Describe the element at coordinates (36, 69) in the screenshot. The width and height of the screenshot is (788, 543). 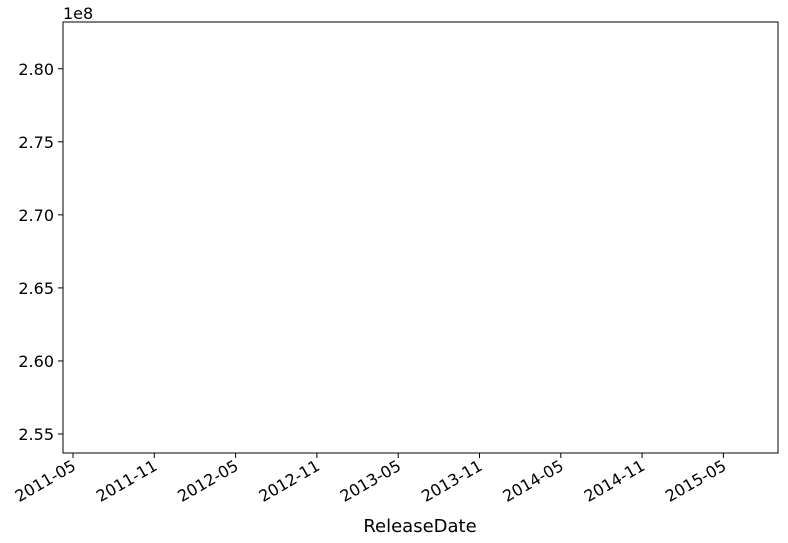
I see `y-tick-label: 2.80` at that location.